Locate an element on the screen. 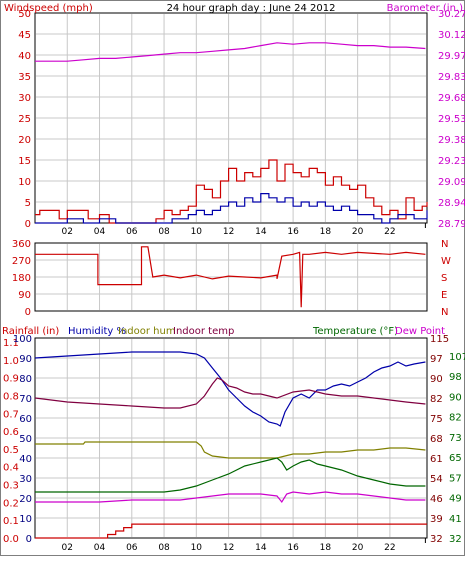 The height and width of the screenshot is (561, 465). temperature-line is located at coordinates (230, 475).